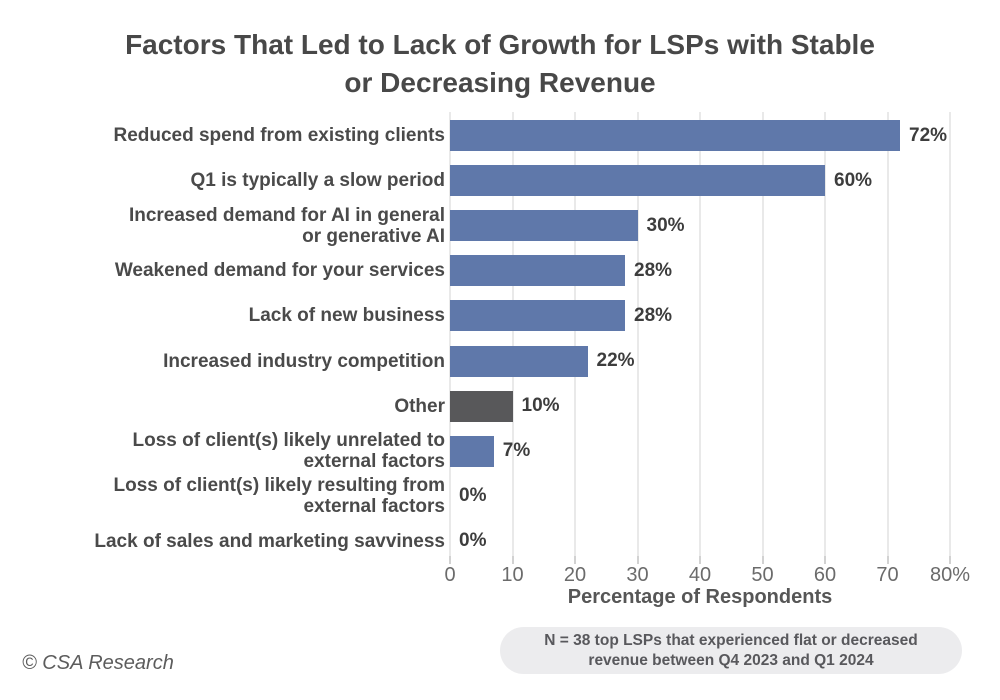  I want to click on bar-row: Lack of new business 28%, so click(500, 315).